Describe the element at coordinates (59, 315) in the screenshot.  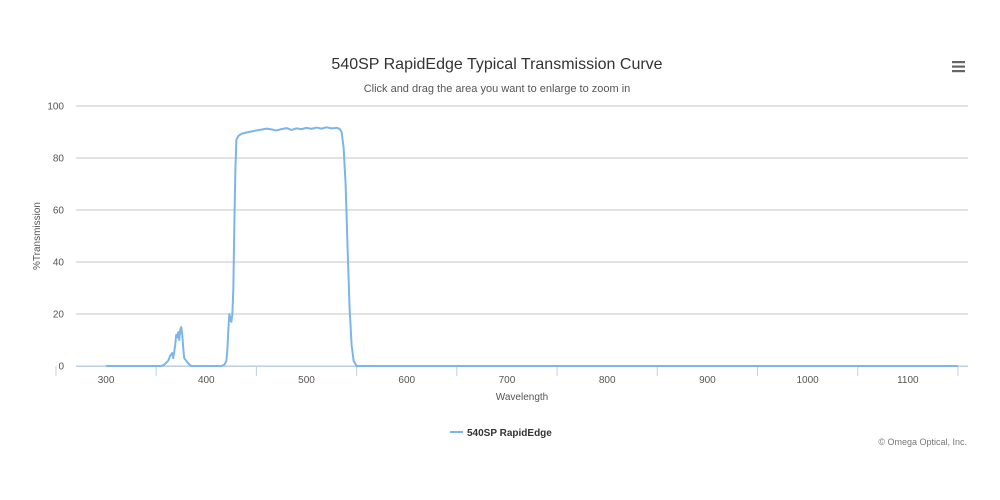
I see `y-tick-label: 20` at that location.